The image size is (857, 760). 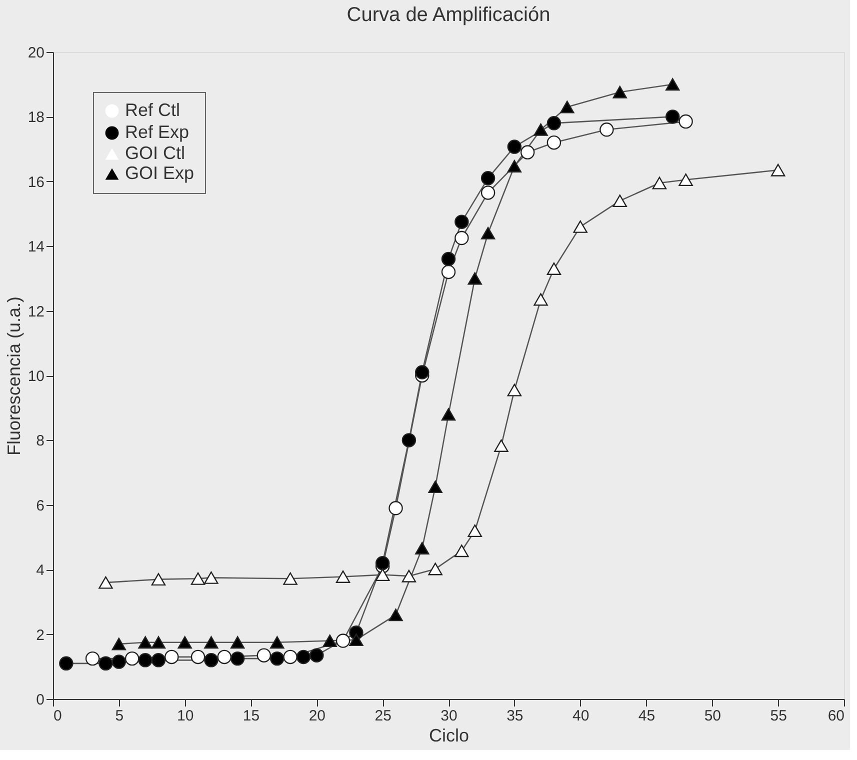 What do you see at coordinates (448, 15) in the screenshot?
I see `chart-title: Curva de Amplificación` at bounding box center [448, 15].